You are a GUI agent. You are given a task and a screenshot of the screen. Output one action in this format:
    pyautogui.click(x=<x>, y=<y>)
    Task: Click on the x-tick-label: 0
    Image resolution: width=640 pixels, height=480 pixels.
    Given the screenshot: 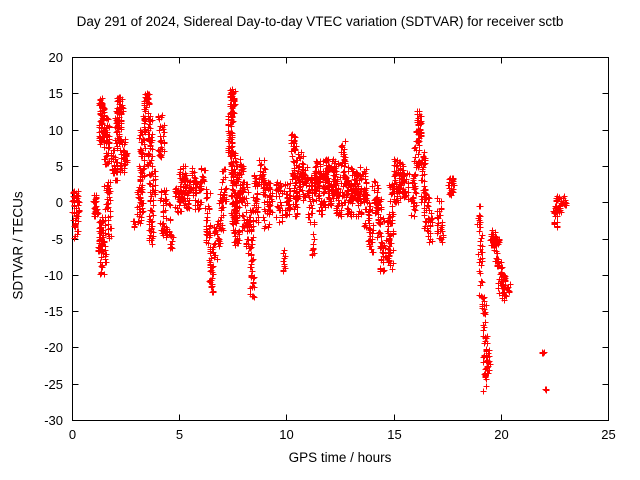 What is the action you would take?
    pyautogui.click(x=72, y=434)
    